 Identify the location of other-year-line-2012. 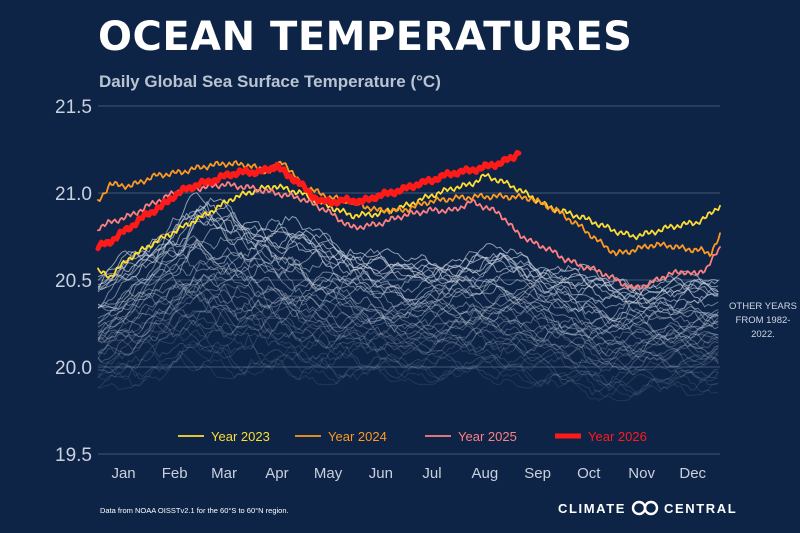
(408, 277).